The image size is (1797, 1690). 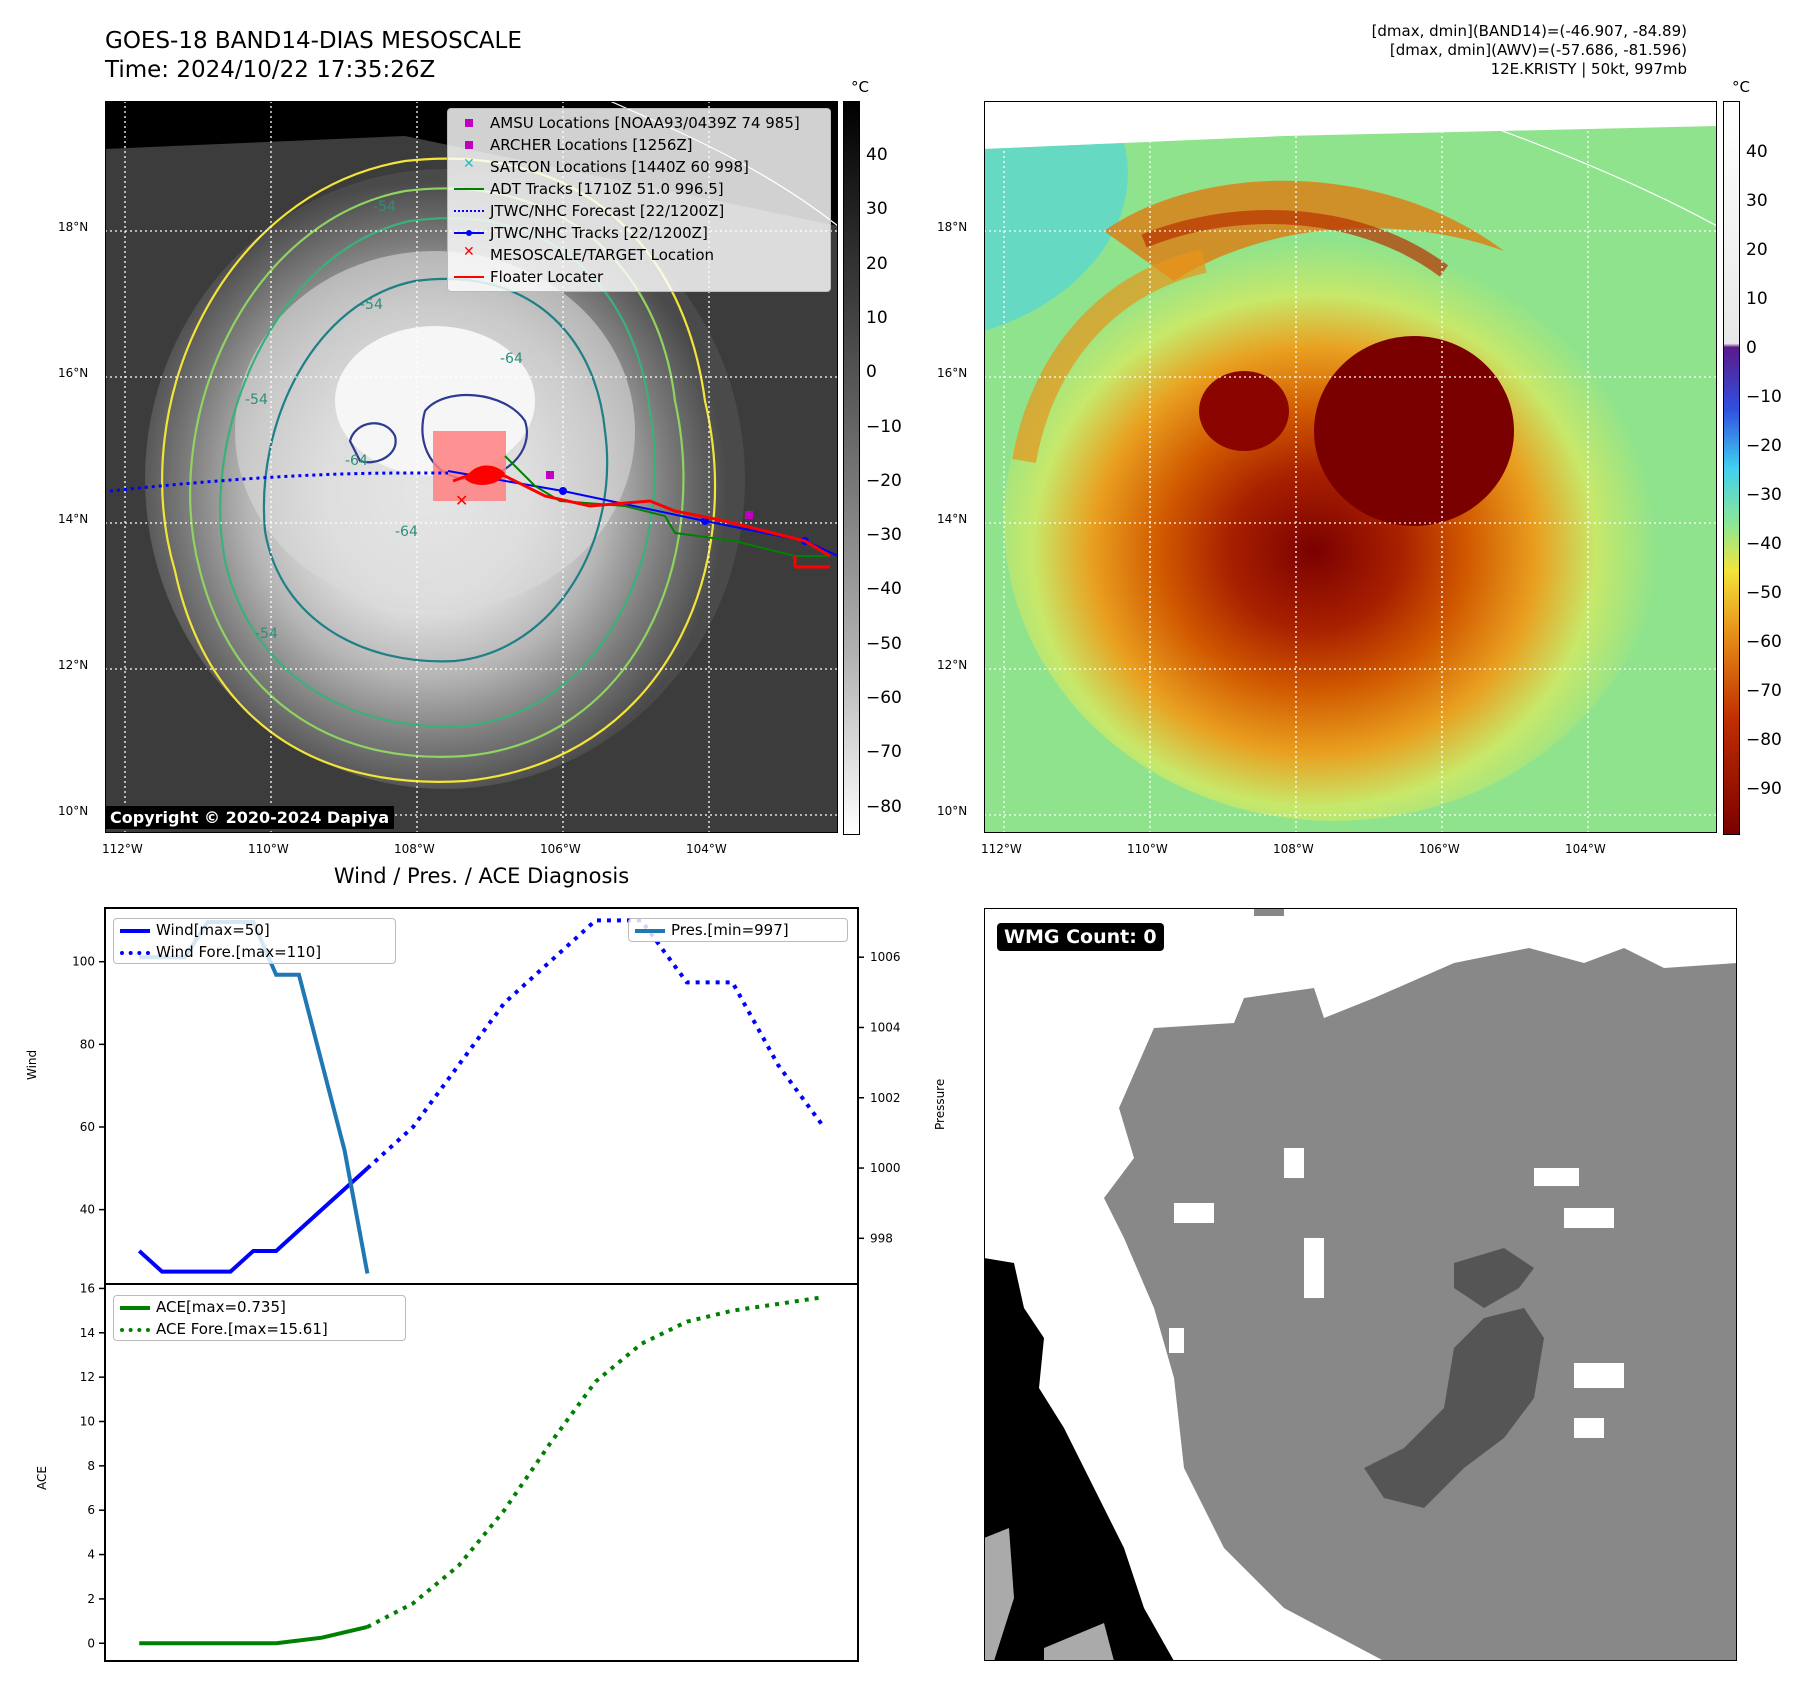 What do you see at coordinates (885, 957) in the screenshot?
I see `pressure-axis-tick-label: 1006` at bounding box center [885, 957].